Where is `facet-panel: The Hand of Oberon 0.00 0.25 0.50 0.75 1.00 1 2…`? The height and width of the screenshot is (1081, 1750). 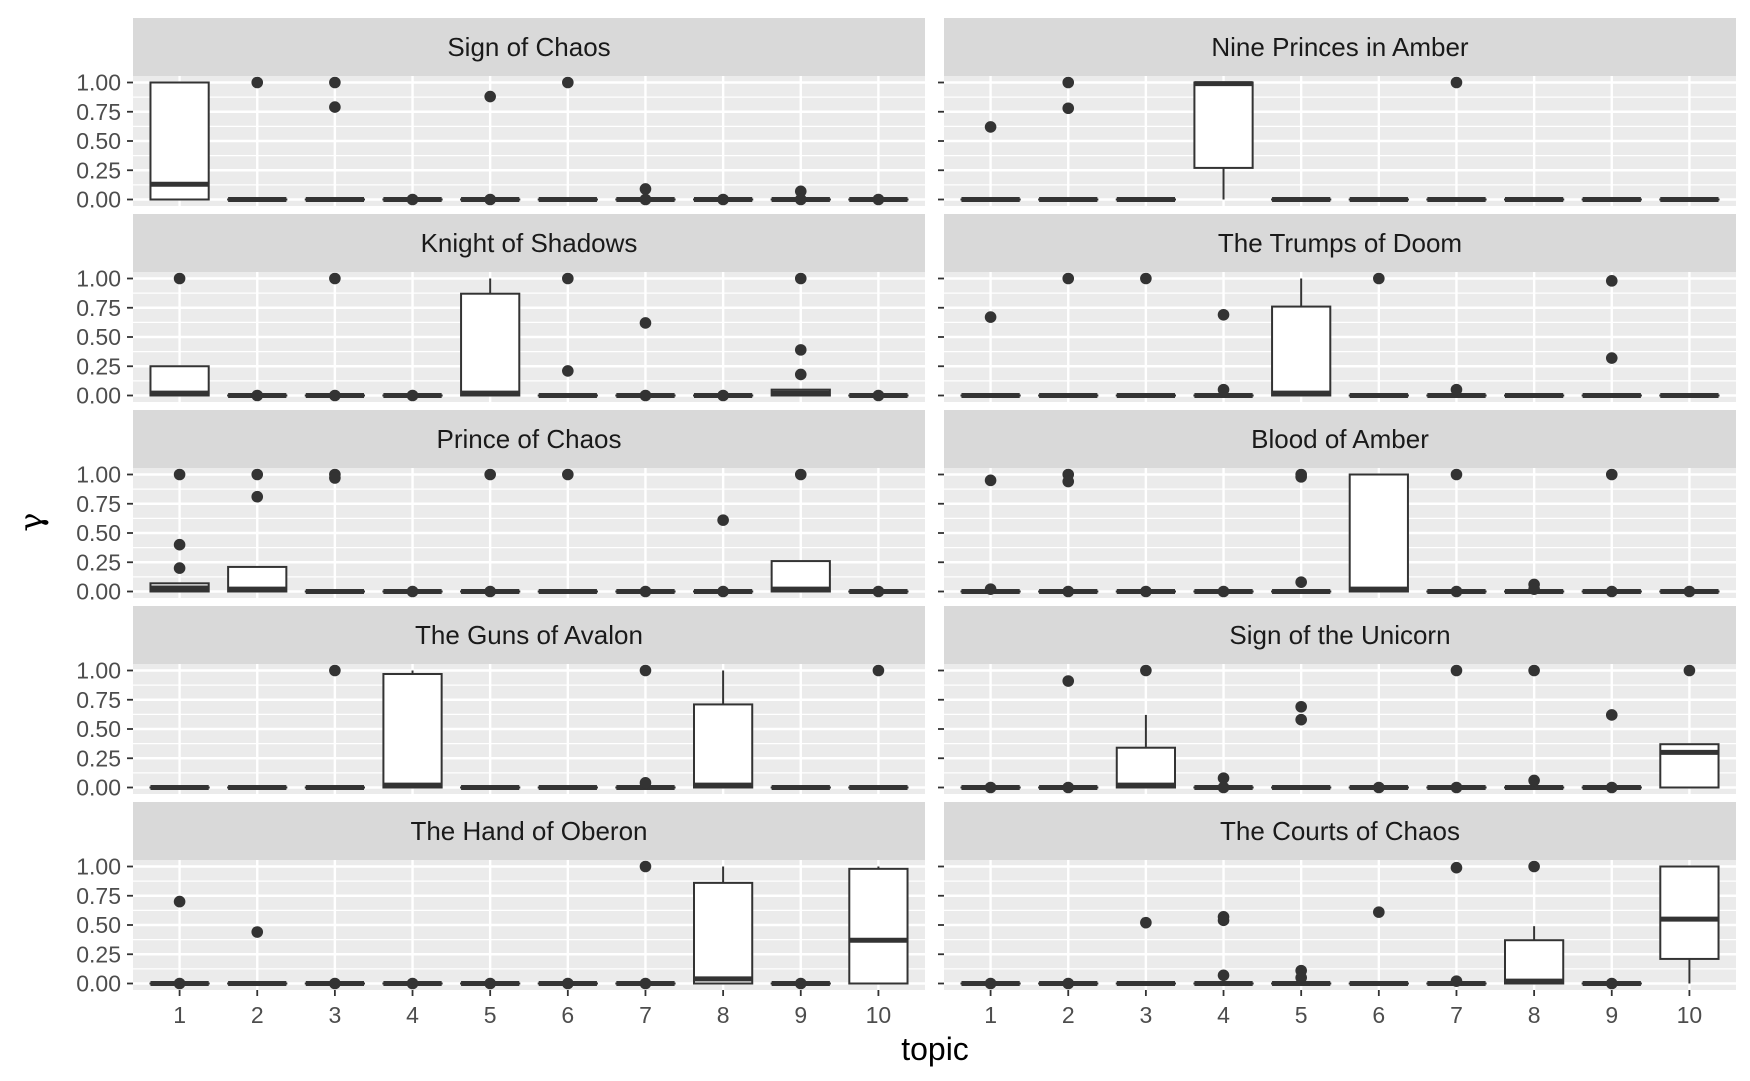 facet-panel: The Hand of Oberon 0.00 0.25 0.50 0.75 1.00 1 2… is located at coordinates (500, 915).